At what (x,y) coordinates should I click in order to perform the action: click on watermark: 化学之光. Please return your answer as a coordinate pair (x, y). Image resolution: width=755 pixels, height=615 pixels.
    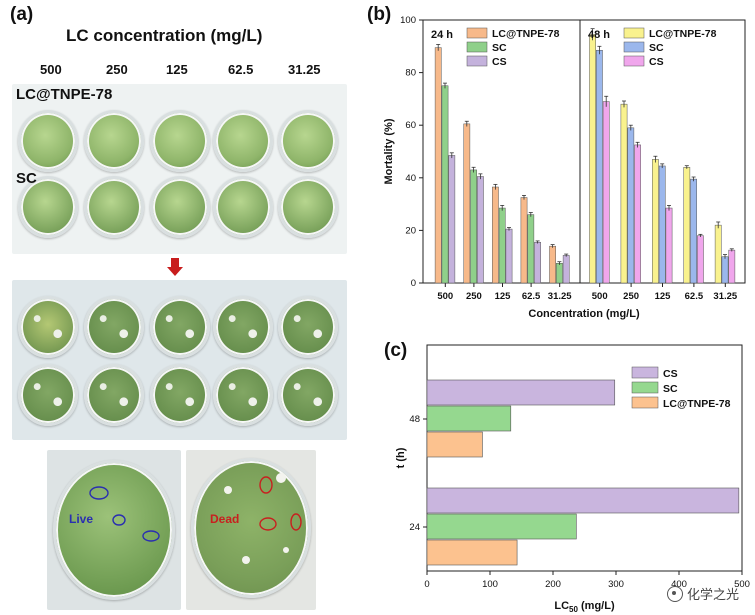
    Looking at the image, I should click on (702, 593).